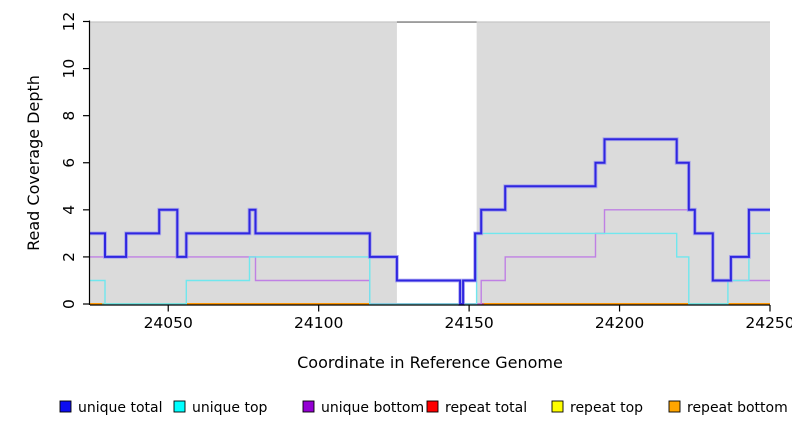 Image resolution: width=792 pixels, height=432 pixels. I want to click on y-tick-label: 6, so click(69, 163).